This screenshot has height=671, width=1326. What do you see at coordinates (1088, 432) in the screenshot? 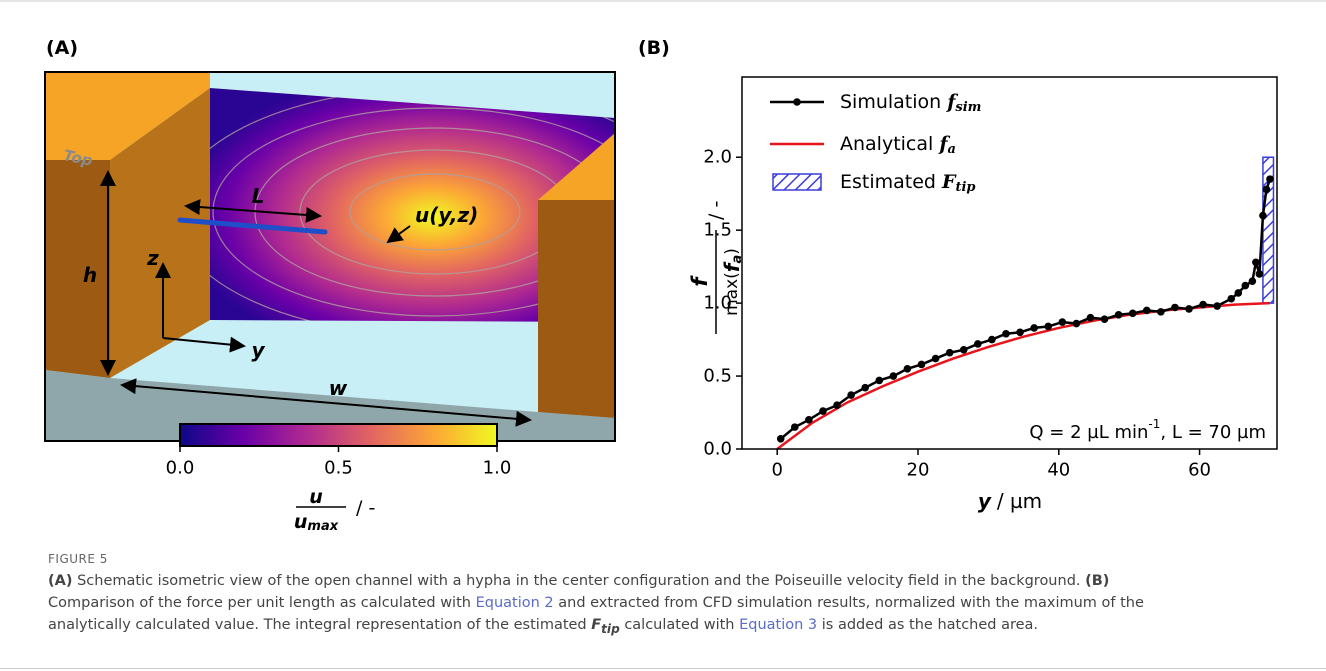
I see `ann-pre: Q = 2 µL min` at bounding box center [1088, 432].